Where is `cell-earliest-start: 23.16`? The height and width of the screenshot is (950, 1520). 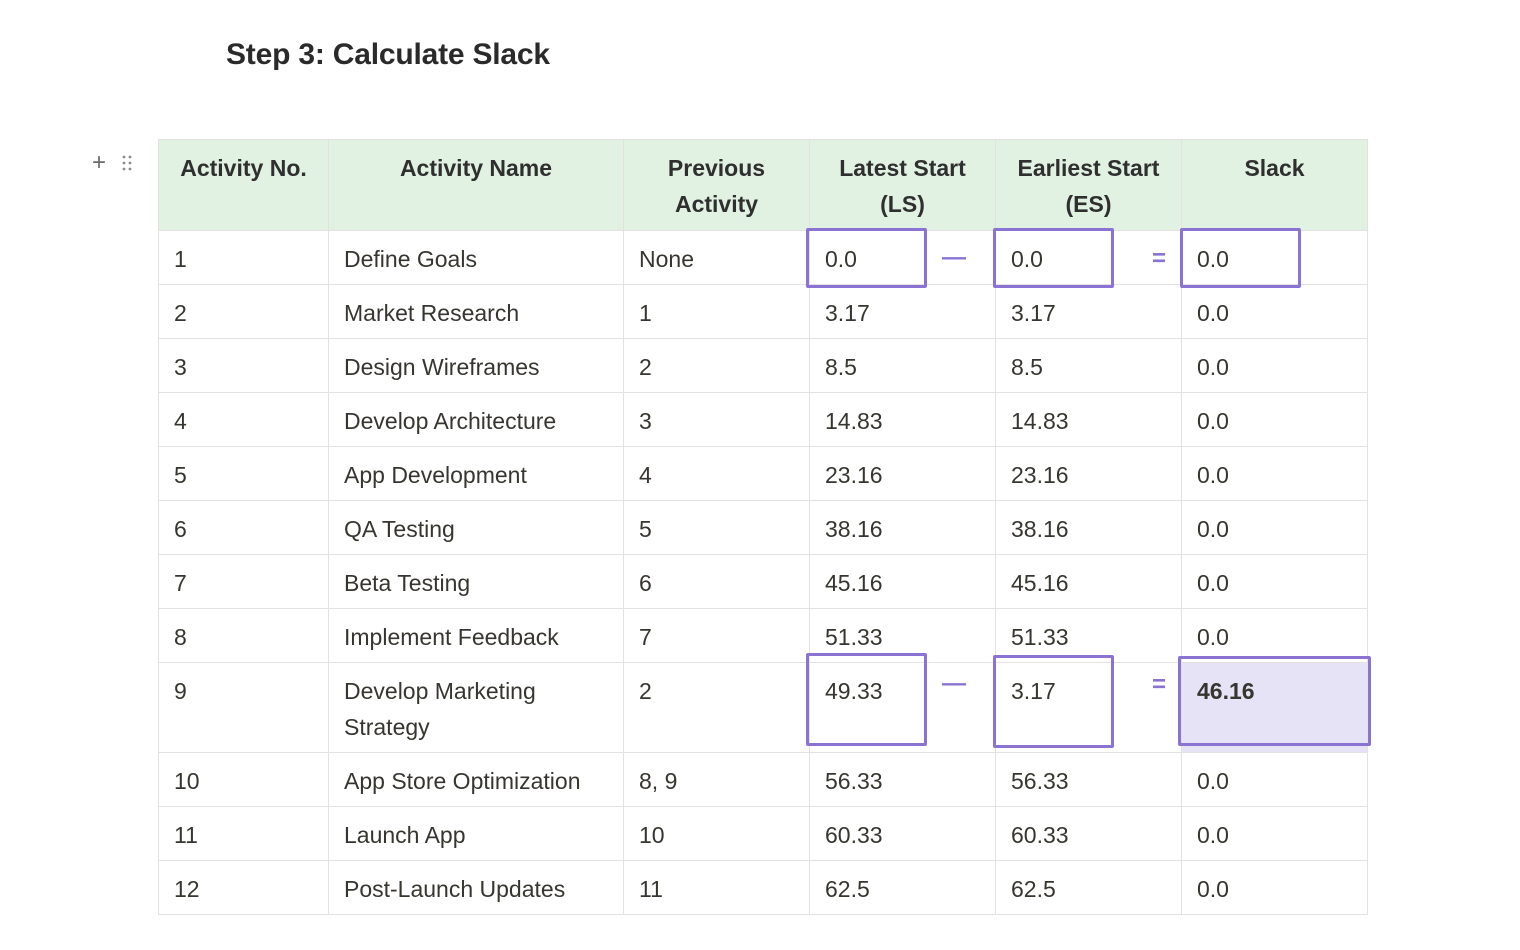 cell-earliest-start: 23.16 is located at coordinates (1088, 473).